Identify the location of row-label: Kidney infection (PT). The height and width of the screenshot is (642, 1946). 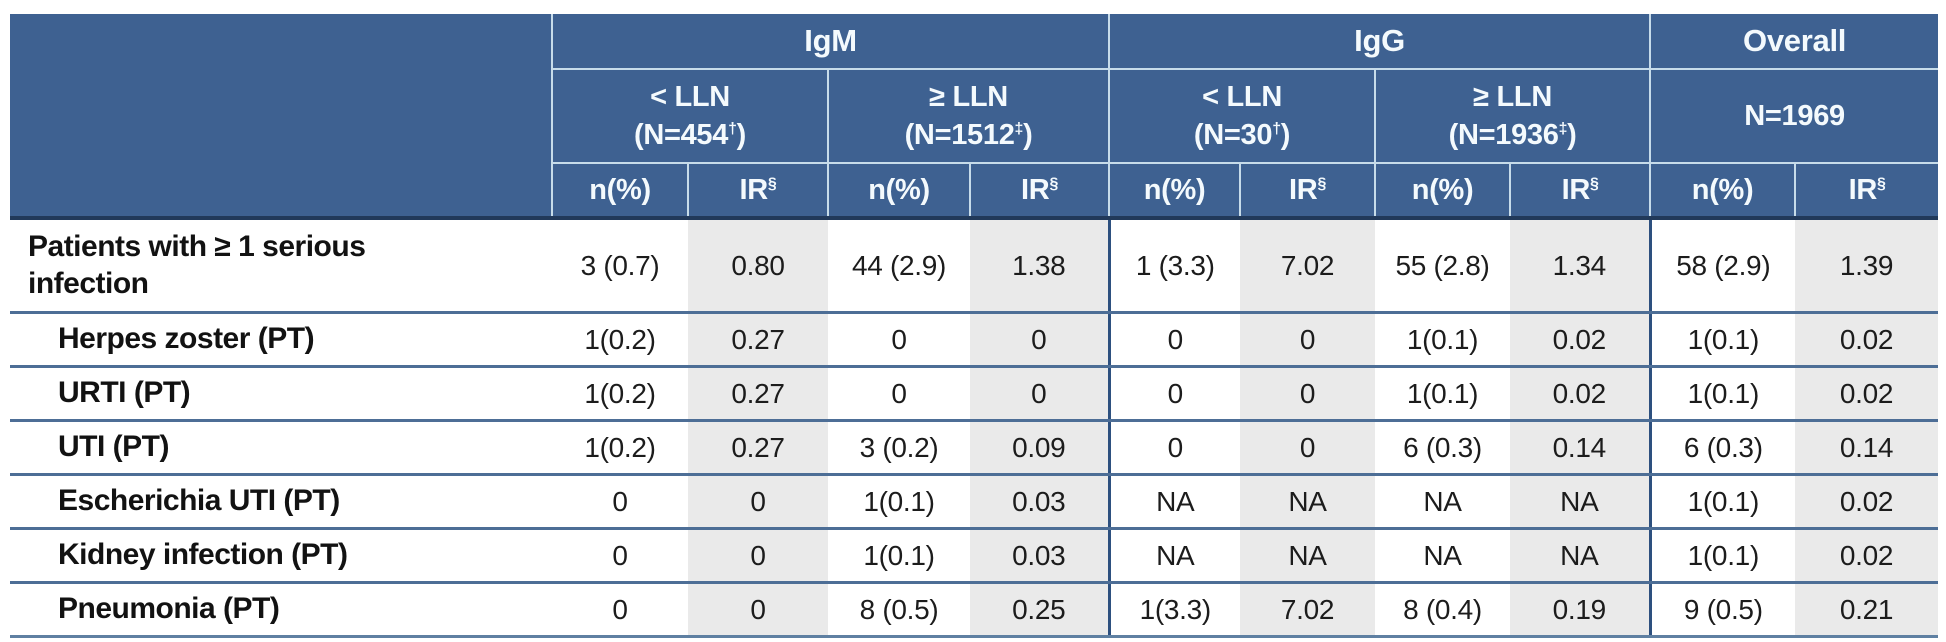
(281, 555).